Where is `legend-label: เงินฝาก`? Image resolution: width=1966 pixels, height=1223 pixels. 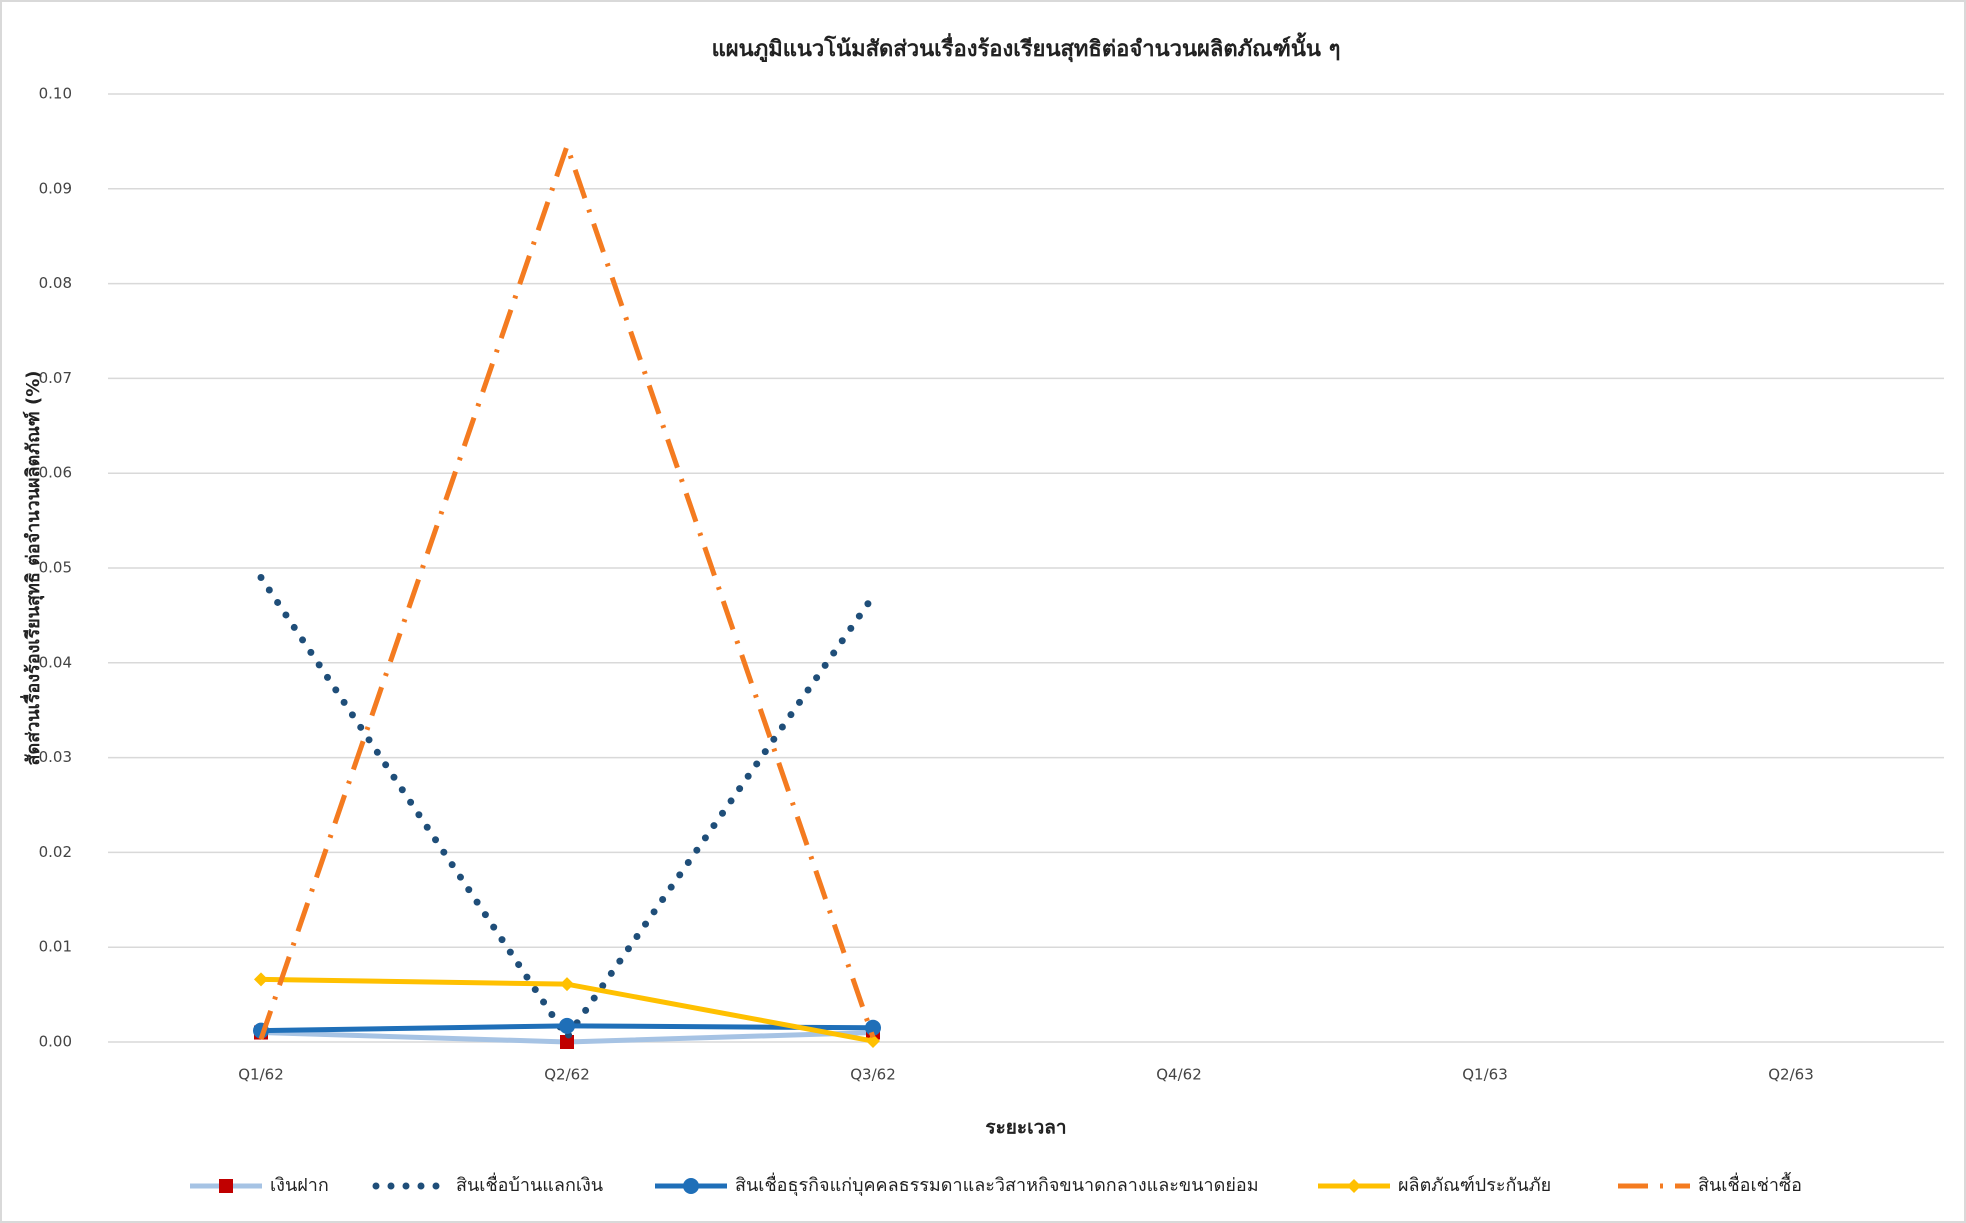
legend-label: เงินฝาก is located at coordinates (299, 1185).